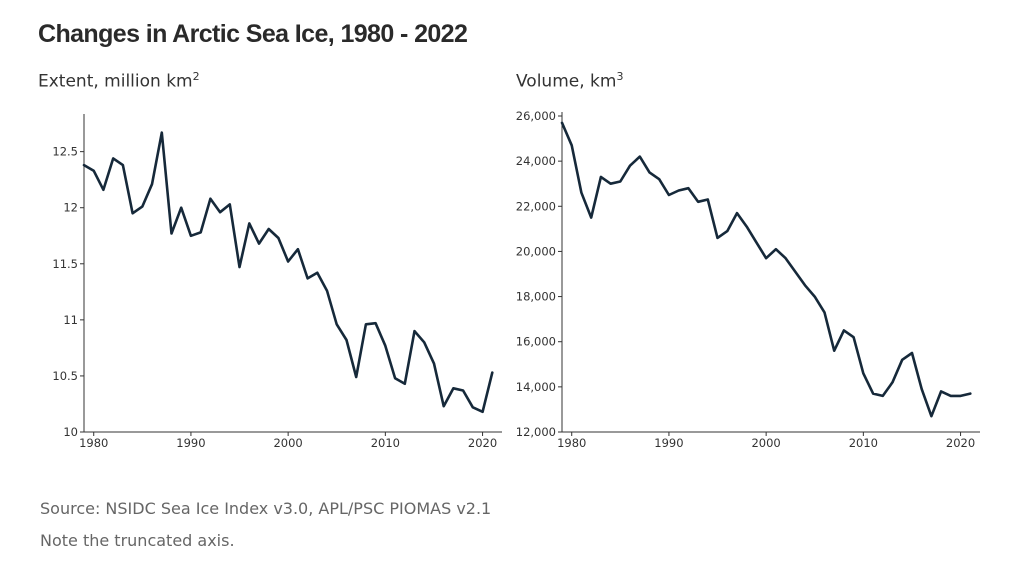 Image resolution: width=1024 pixels, height=570 pixels. What do you see at coordinates (70, 320) in the screenshot?
I see `extent-y-tick-label: 11` at bounding box center [70, 320].